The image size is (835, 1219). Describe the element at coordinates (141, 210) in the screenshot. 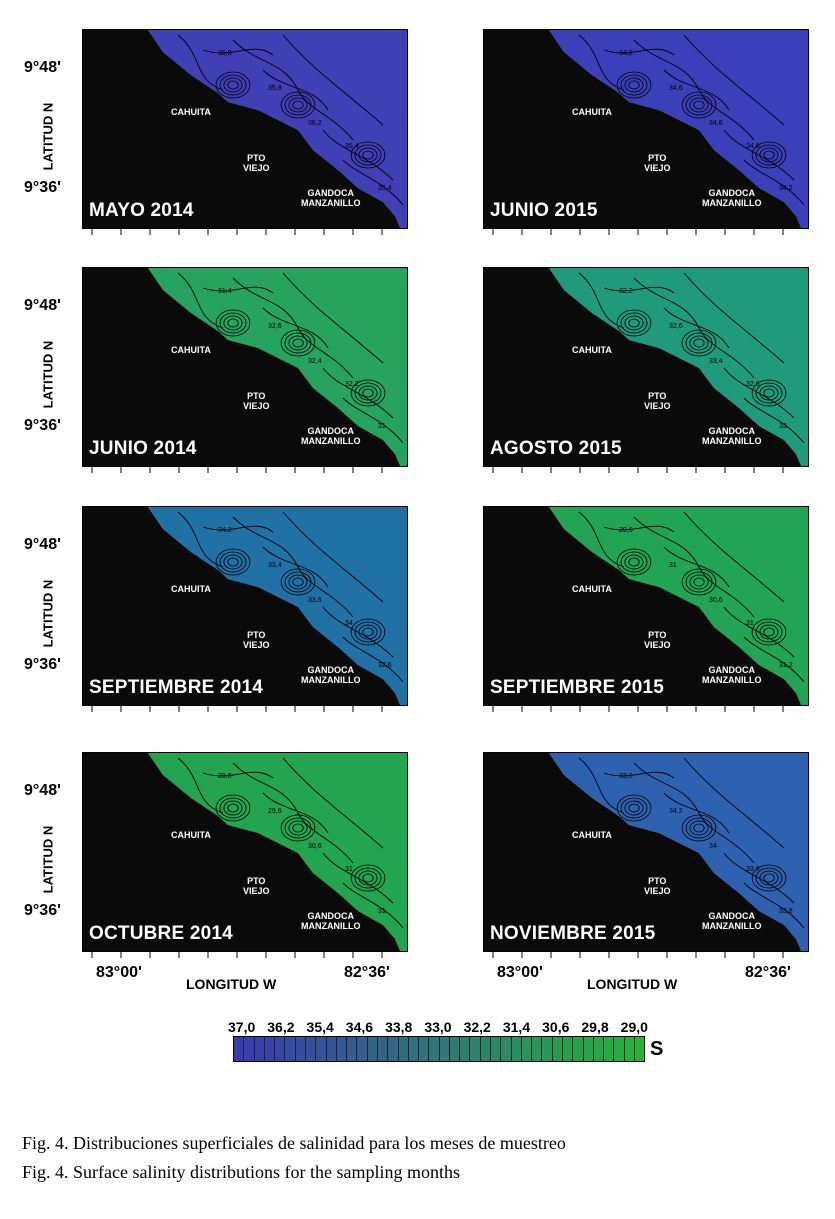

I see `panel-month-label: MAYO 2014` at that location.